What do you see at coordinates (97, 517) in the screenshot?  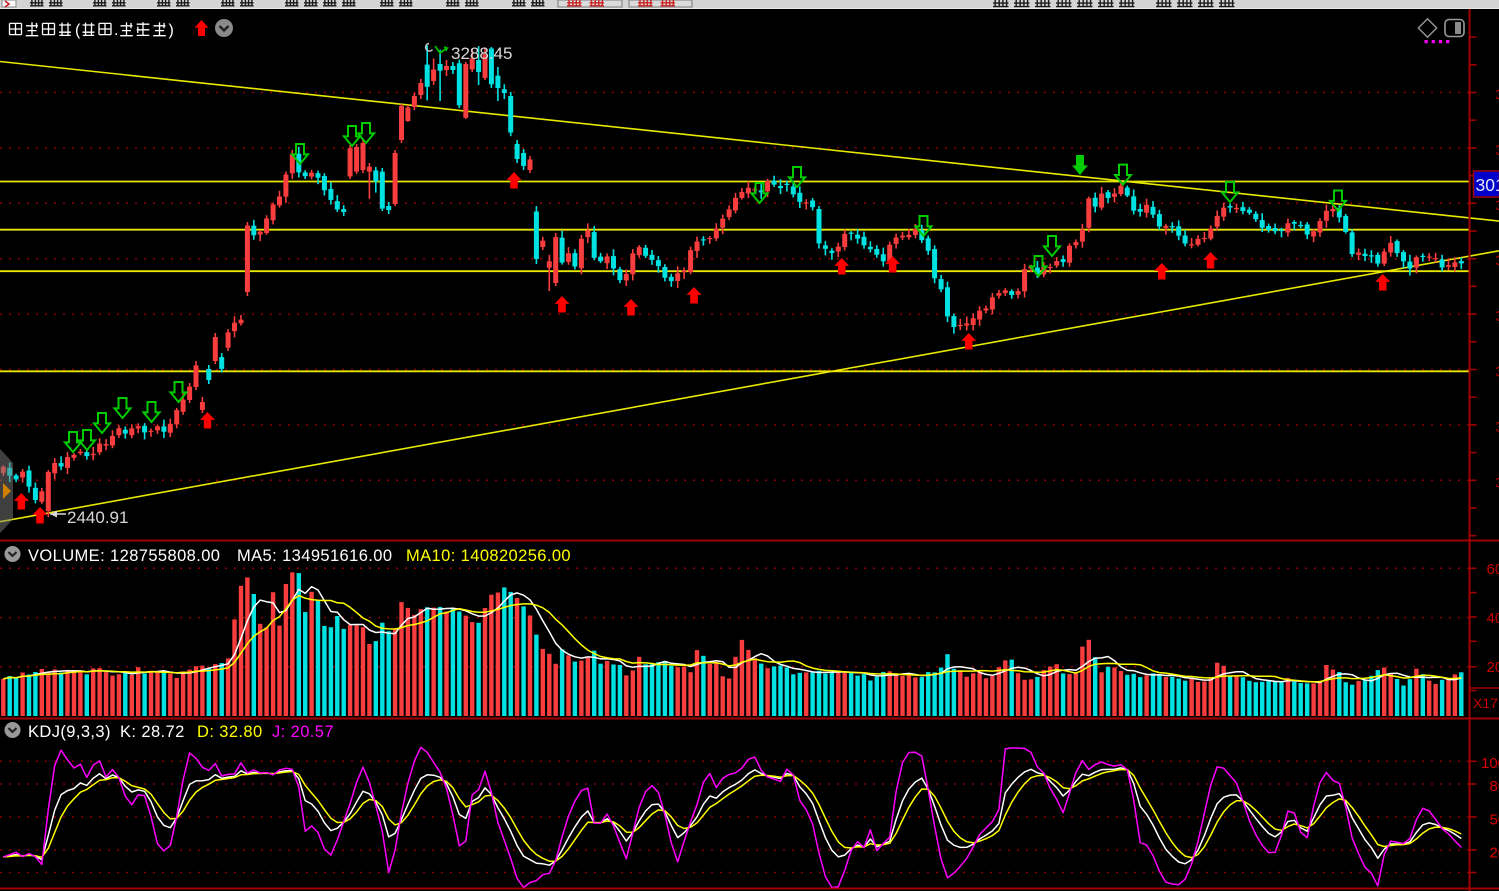 I see `svg-text: 2440.91` at bounding box center [97, 517].